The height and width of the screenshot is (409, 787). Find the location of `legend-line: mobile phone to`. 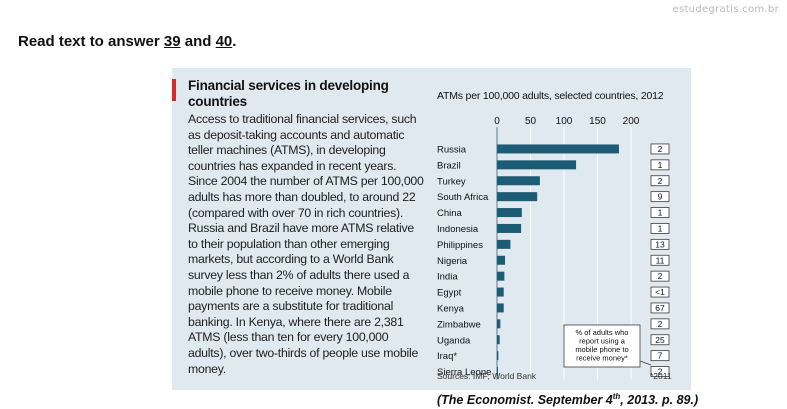

legend-line: mobile phone to is located at coordinates (601, 349).